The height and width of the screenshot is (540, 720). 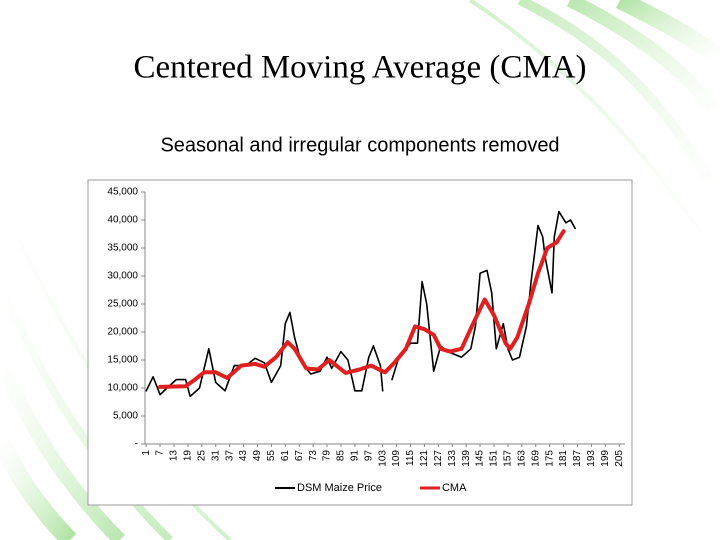 I want to click on x-tick-label: 199, so click(x=605, y=458).